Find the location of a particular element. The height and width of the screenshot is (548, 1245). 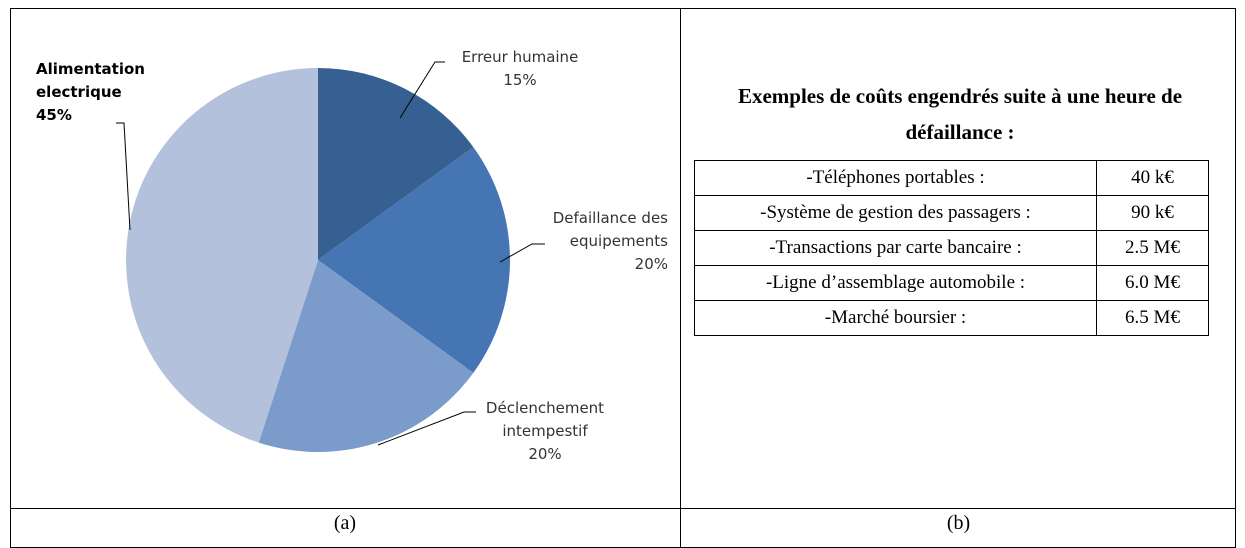

slice-label: Déclenchement intempestif 20% is located at coordinates (545, 431).